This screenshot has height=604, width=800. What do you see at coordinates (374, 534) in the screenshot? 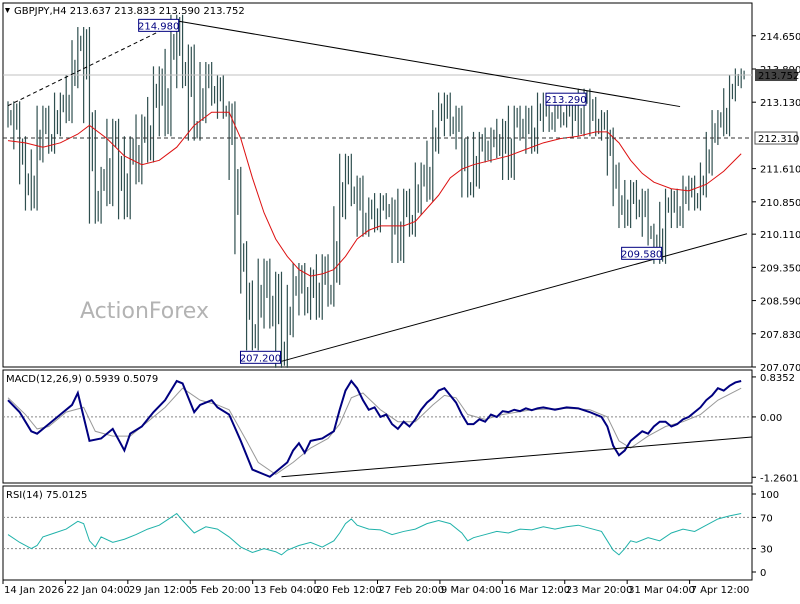
I see `rsi-line` at bounding box center [374, 534].